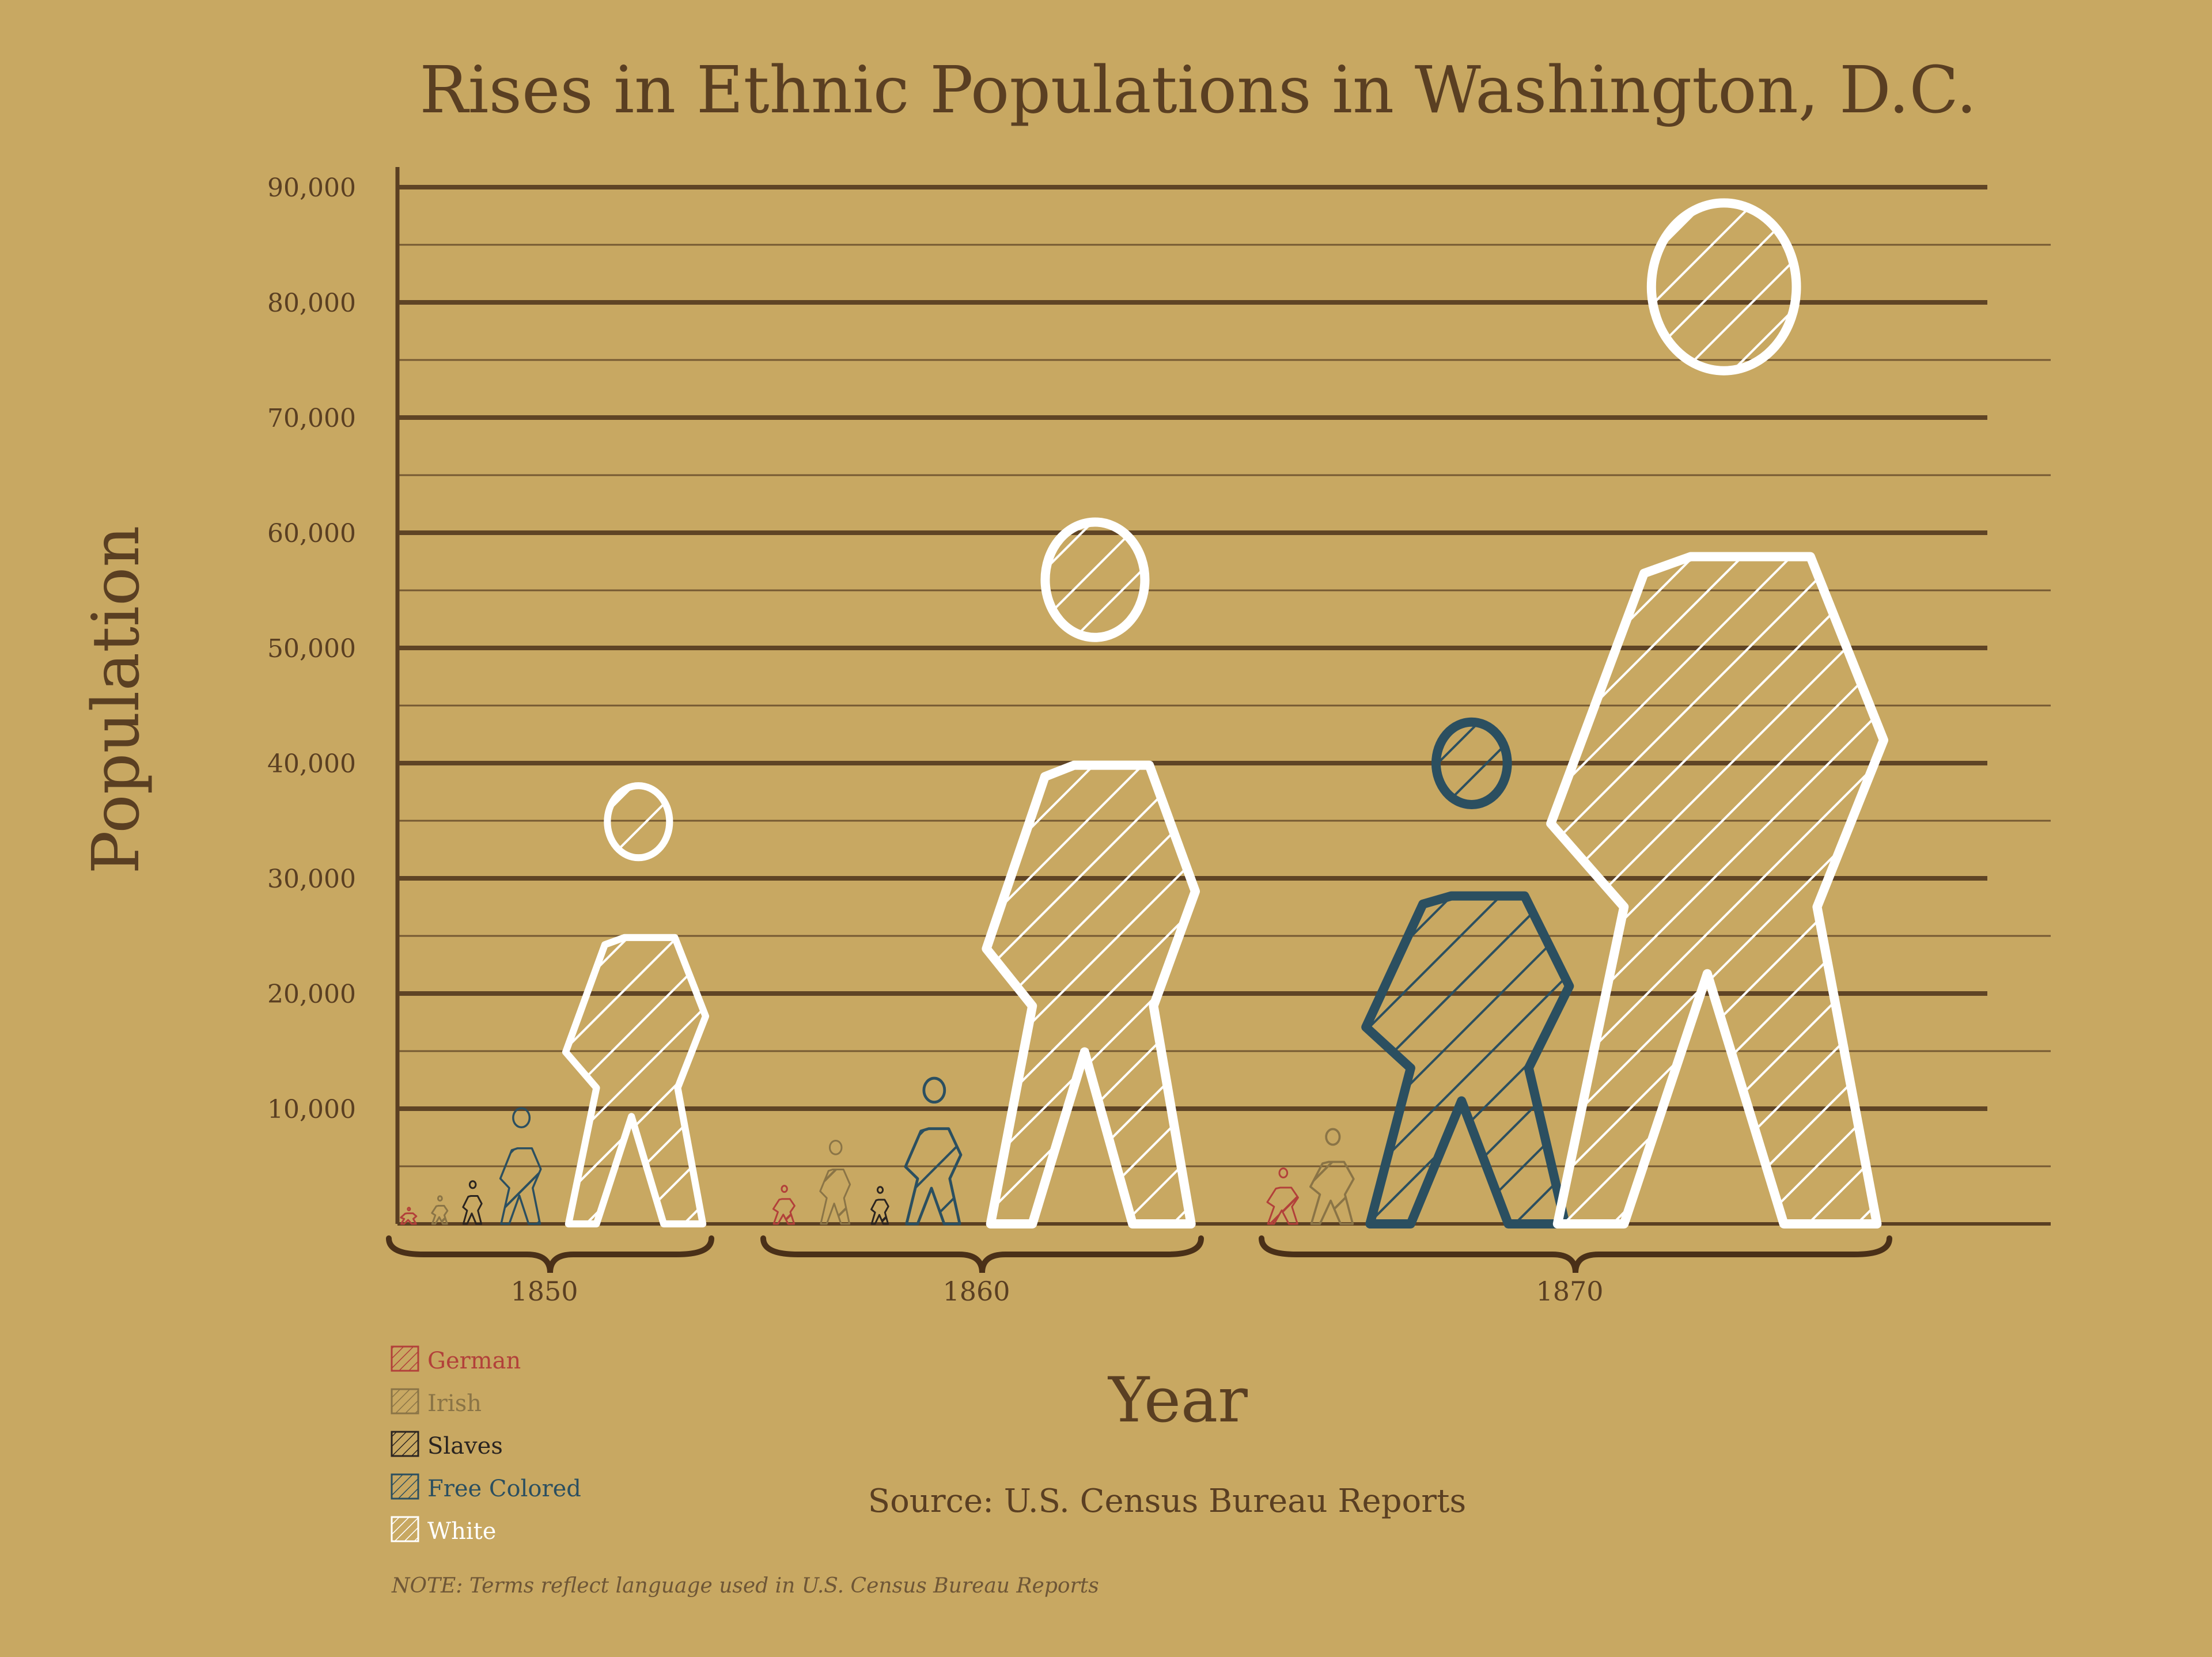 This screenshot has width=2212, height=1657. I want to click on legend-label: White, so click(461, 1531).